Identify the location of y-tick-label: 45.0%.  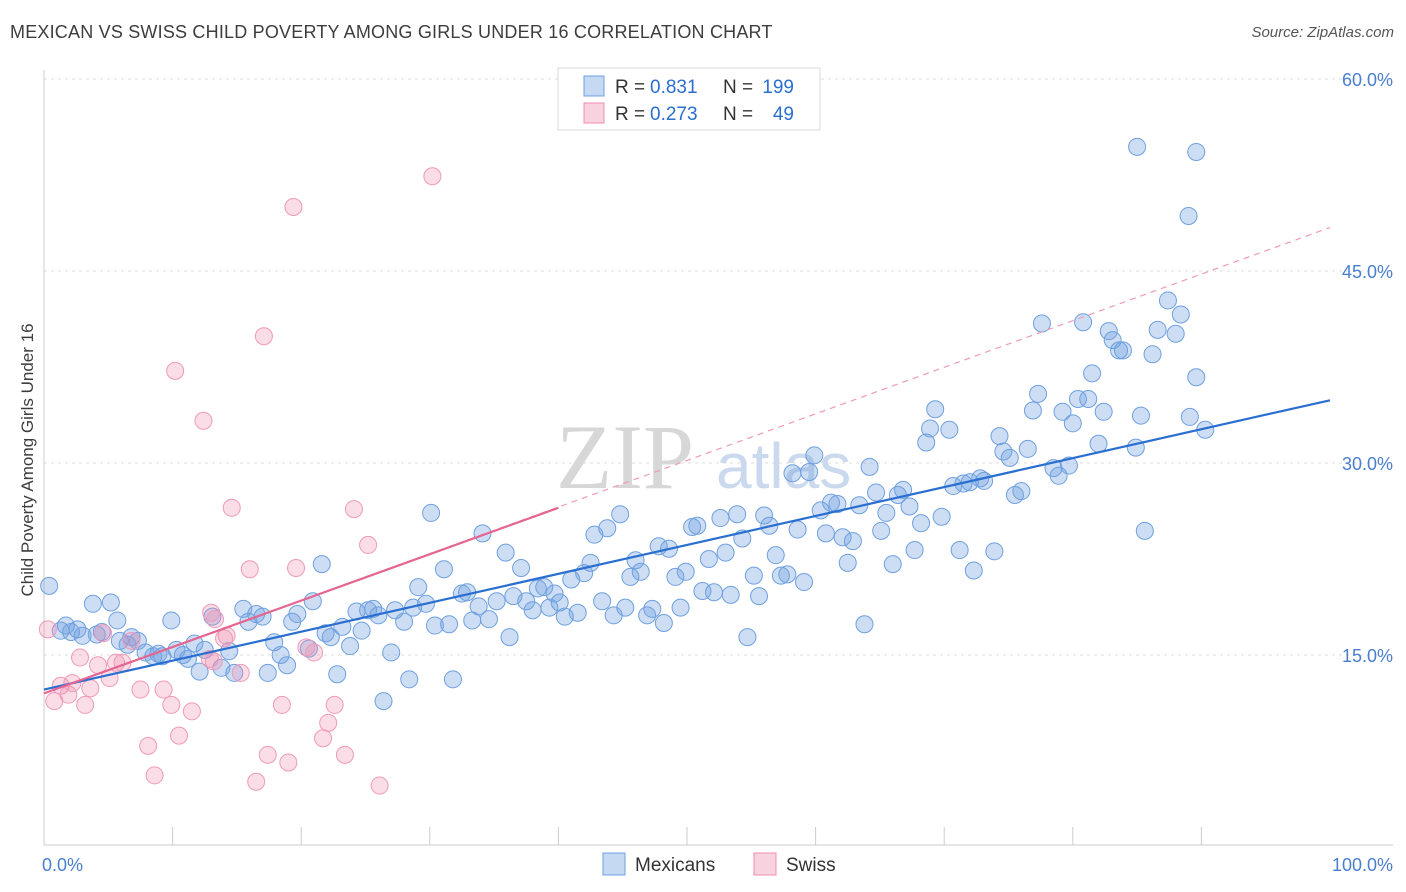
(1367, 272).